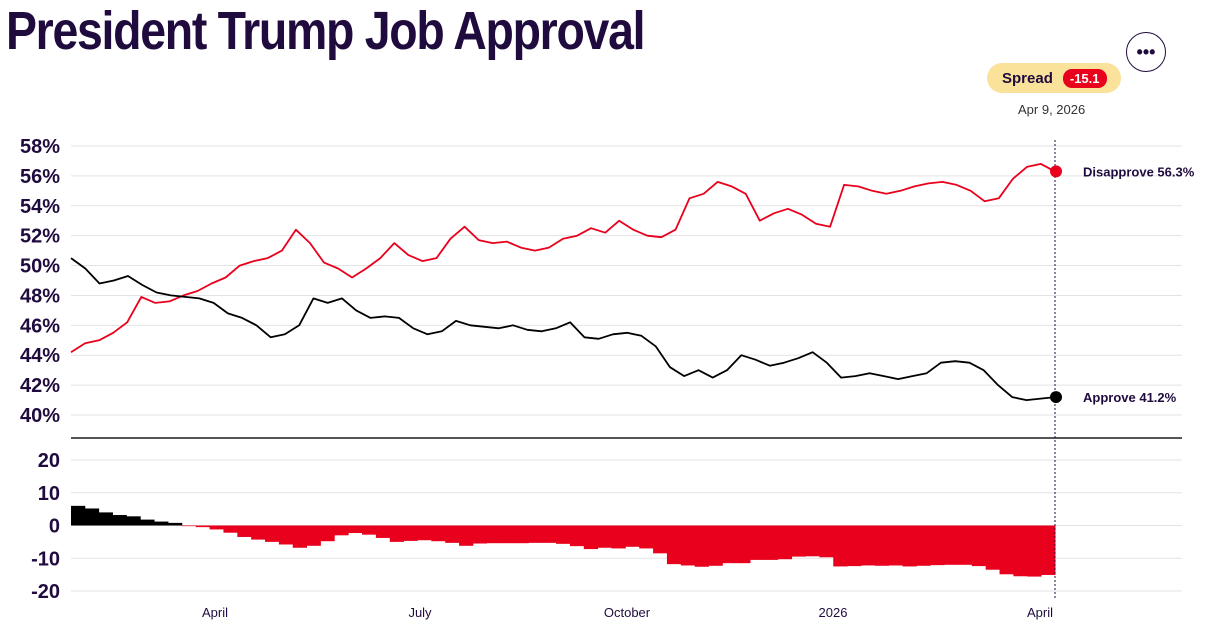 Image resolution: width=1207 pixels, height=629 pixels. I want to click on spread-y-tick-label: -20, so click(45, 592).